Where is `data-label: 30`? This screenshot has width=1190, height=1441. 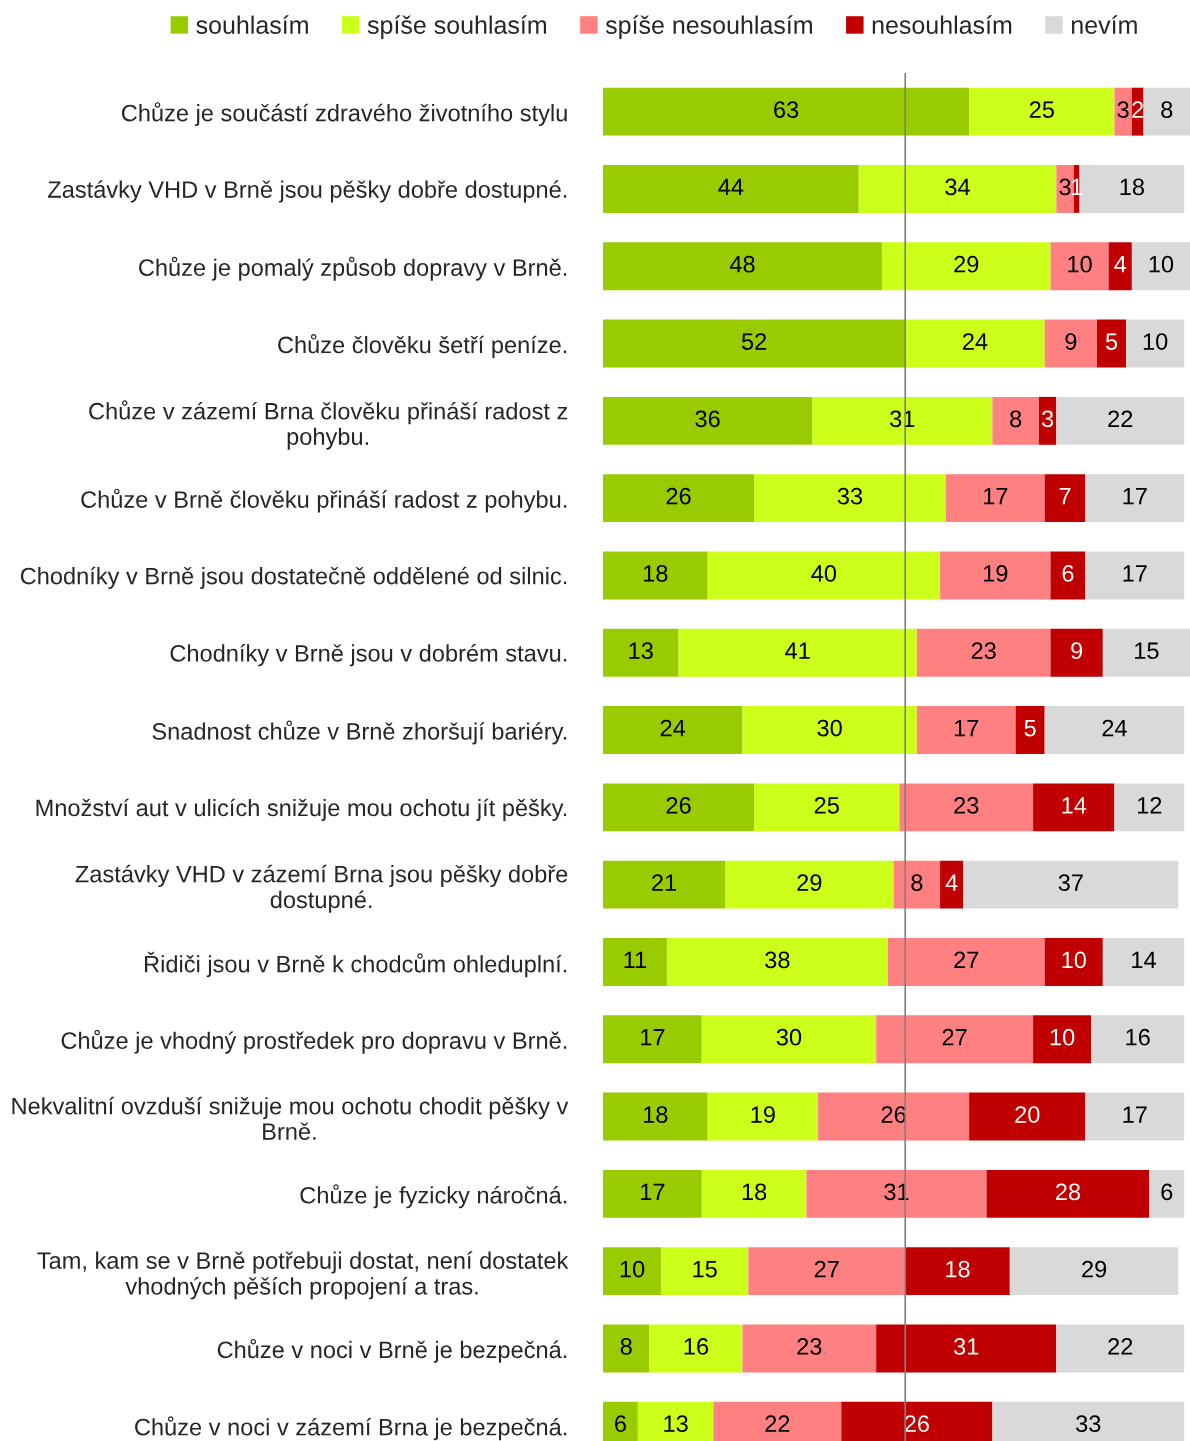
data-label: 30 is located at coordinates (829, 728).